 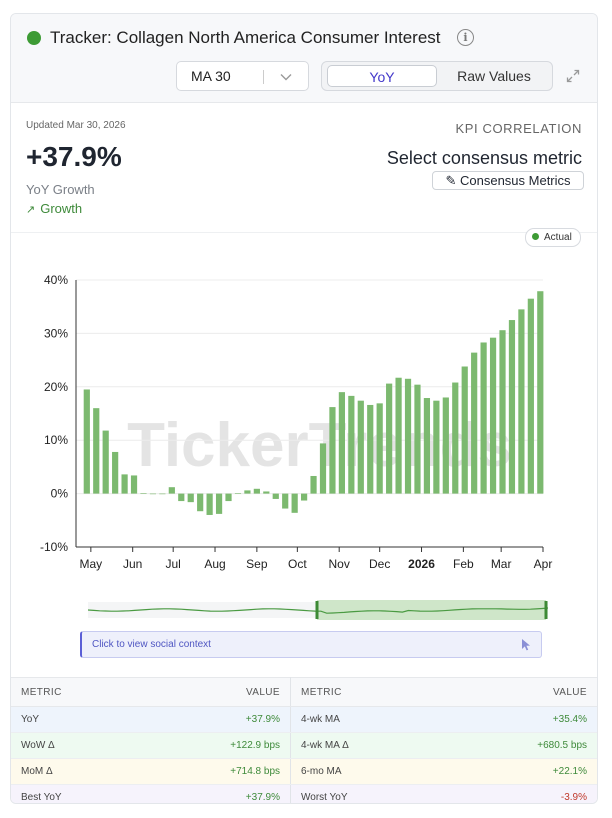 What do you see at coordinates (519, 745) in the screenshot?
I see `metric-value: +680.5 bps` at bounding box center [519, 745].